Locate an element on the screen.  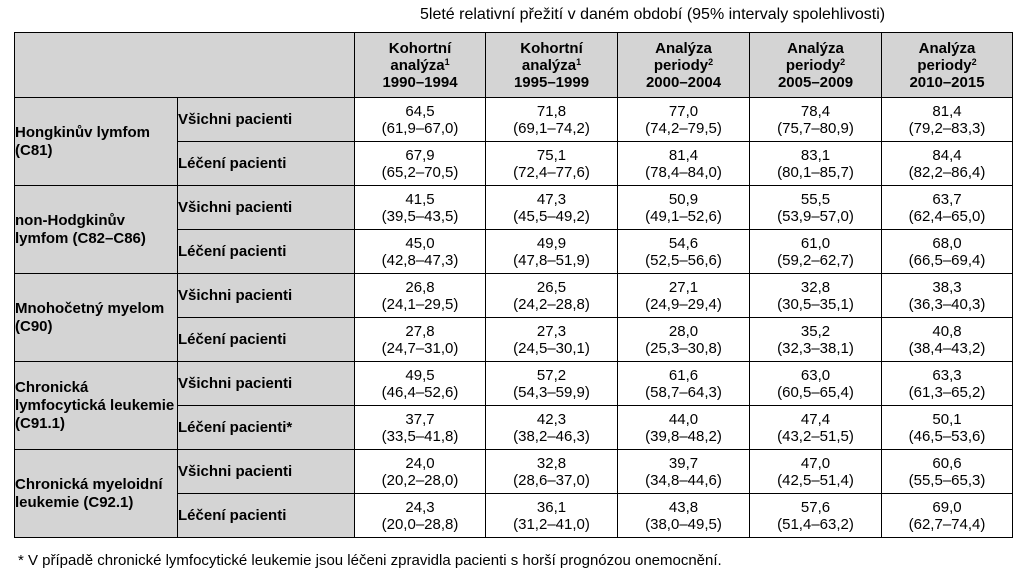
survival-cell: 83,1 (80,1–85,7) is located at coordinates (815, 163).